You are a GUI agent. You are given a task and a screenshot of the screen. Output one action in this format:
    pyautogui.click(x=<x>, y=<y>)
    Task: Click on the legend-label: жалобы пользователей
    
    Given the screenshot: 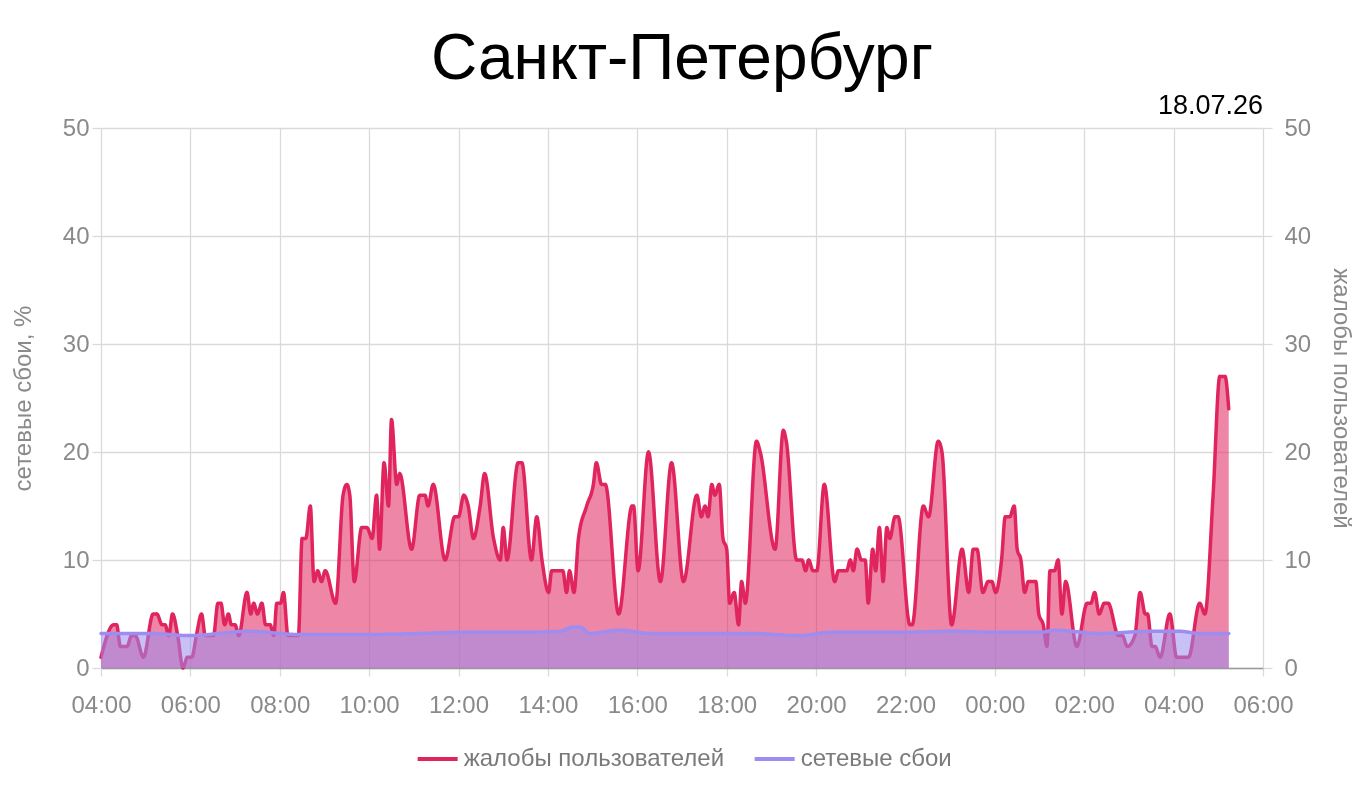 What is the action you would take?
    pyautogui.click(x=594, y=757)
    